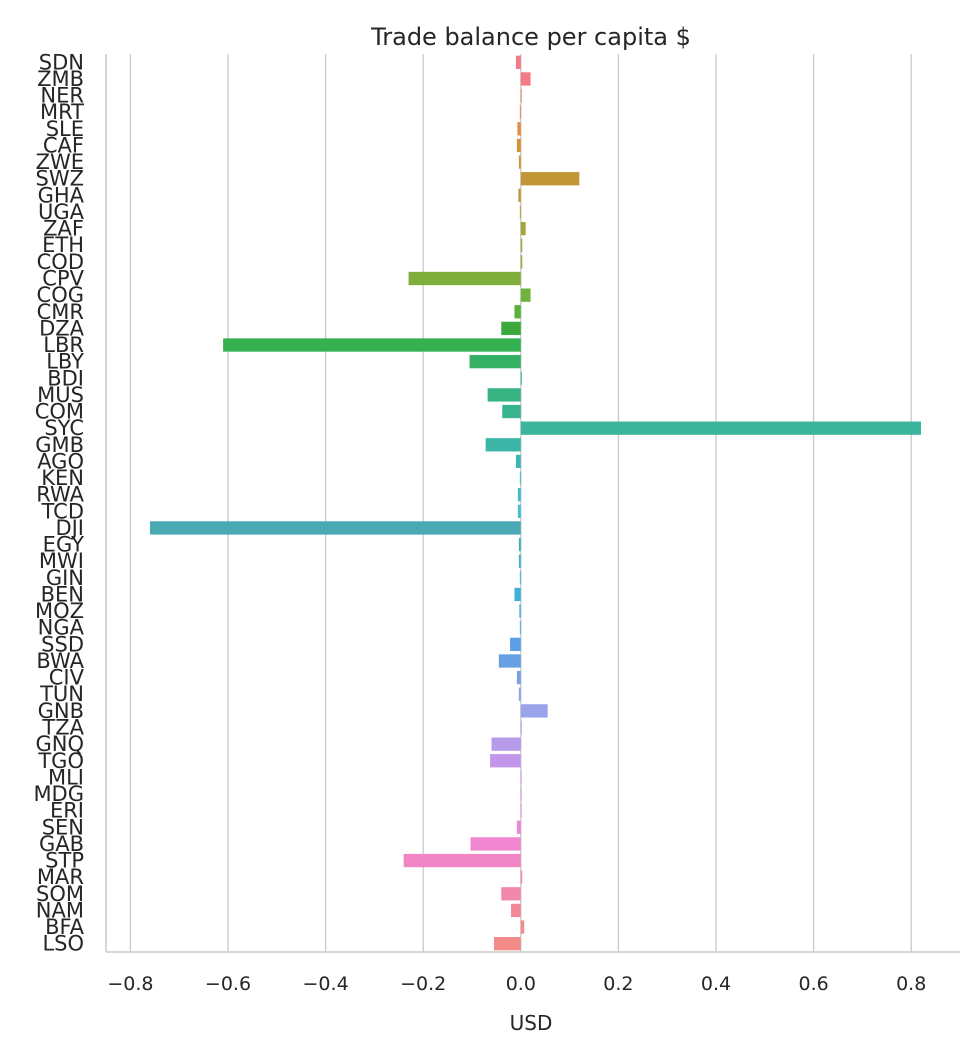 This screenshot has width=980, height=1055. What do you see at coordinates (519, 129) in the screenshot?
I see `bar-sle` at bounding box center [519, 129].